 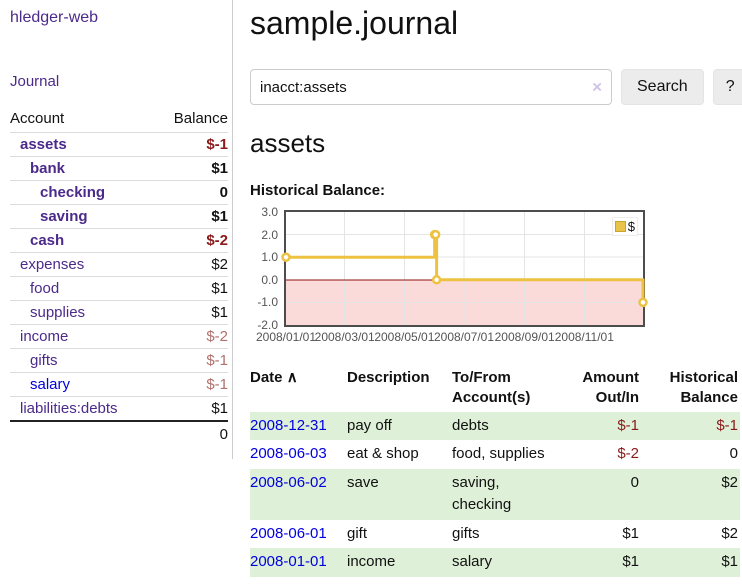 I want to click on cell-amount: 0, so click(x=634, y=482).